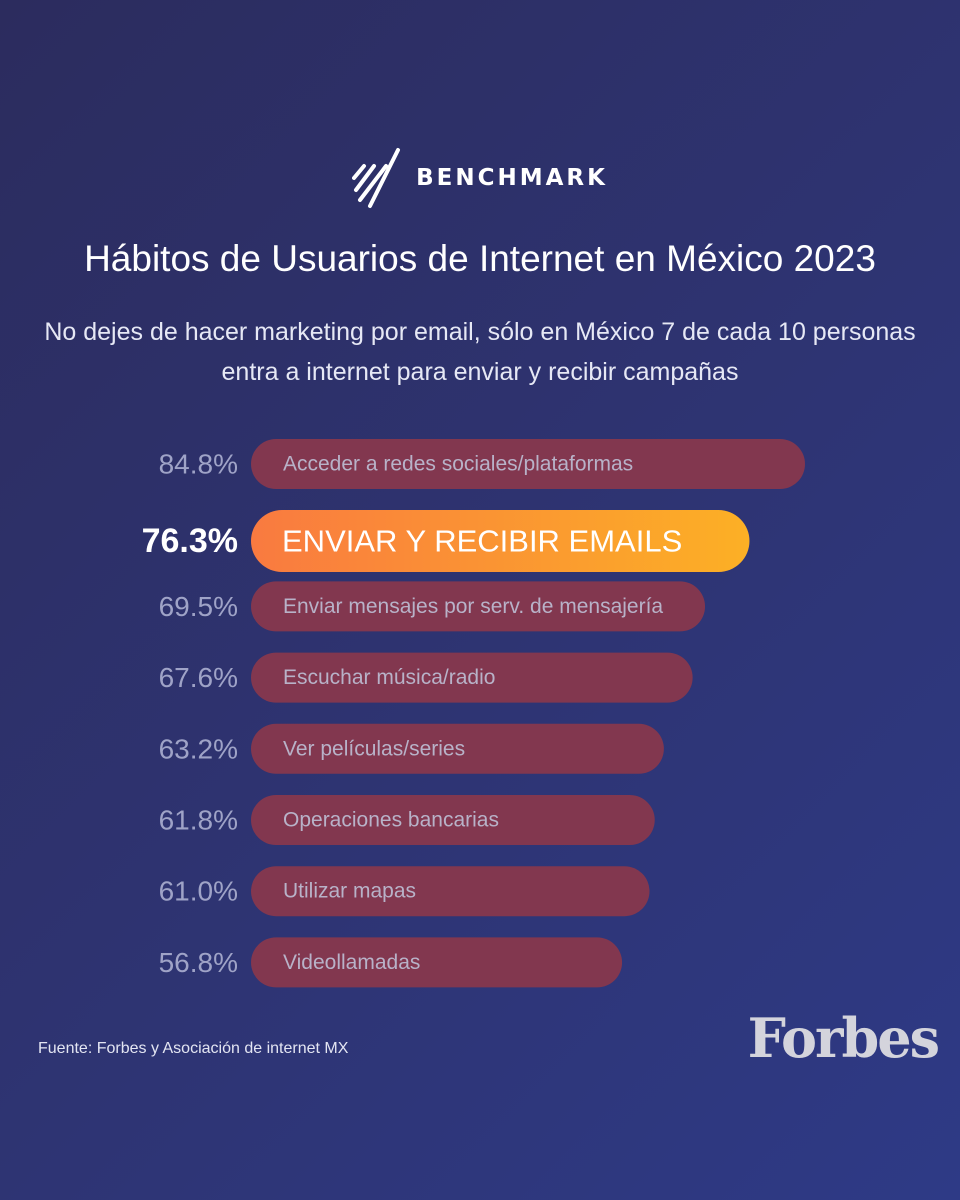 The width and height of the screenshot is (960, 1200). Describe the element at coordinates (458, 464) in the screenshot. I see `bar-label: Acceder a redes sociales/plataformas` at that location.